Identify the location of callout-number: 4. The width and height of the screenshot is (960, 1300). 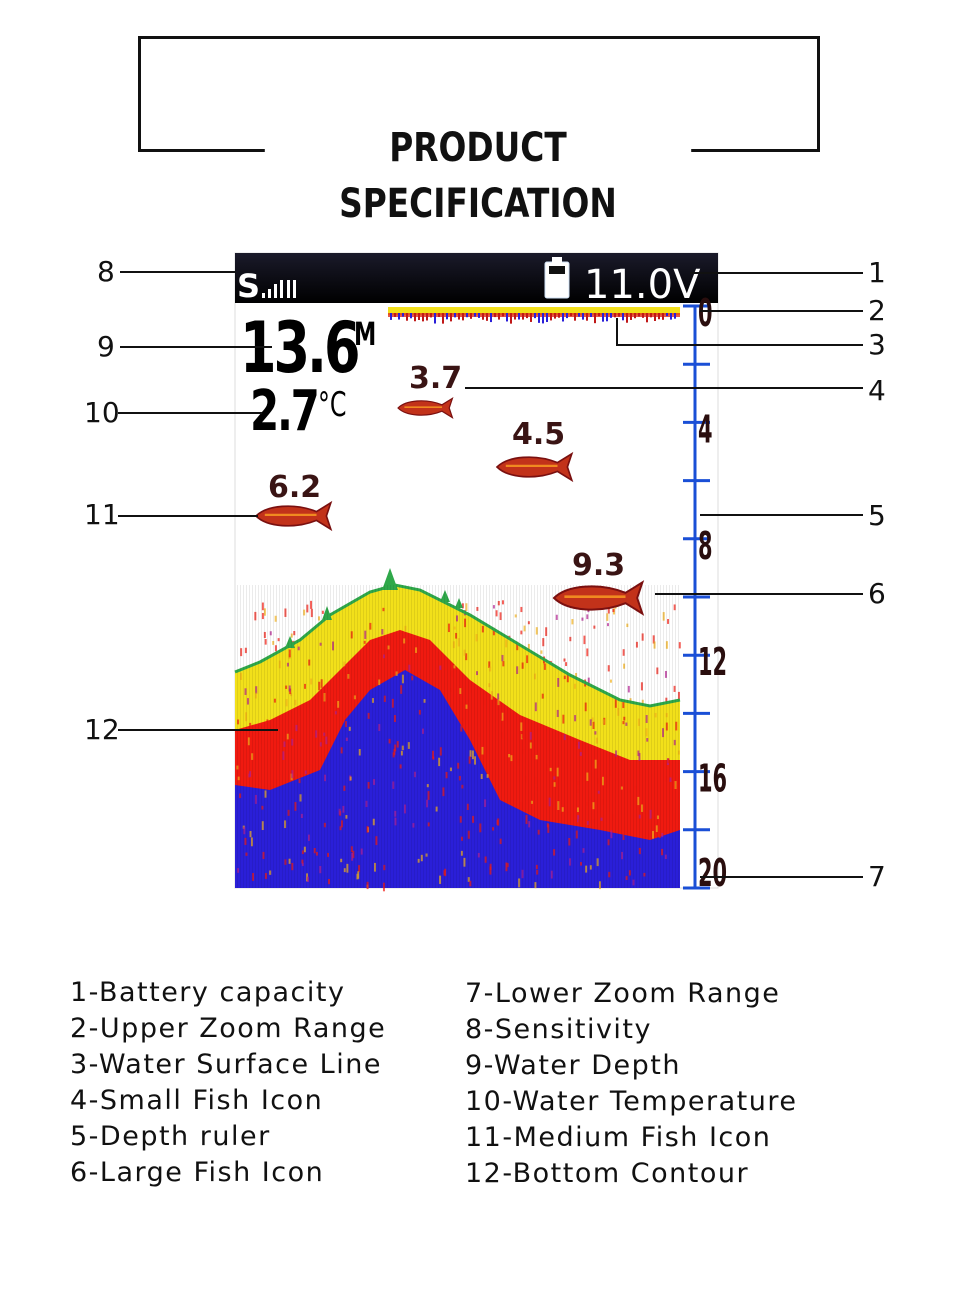
(877, 390).